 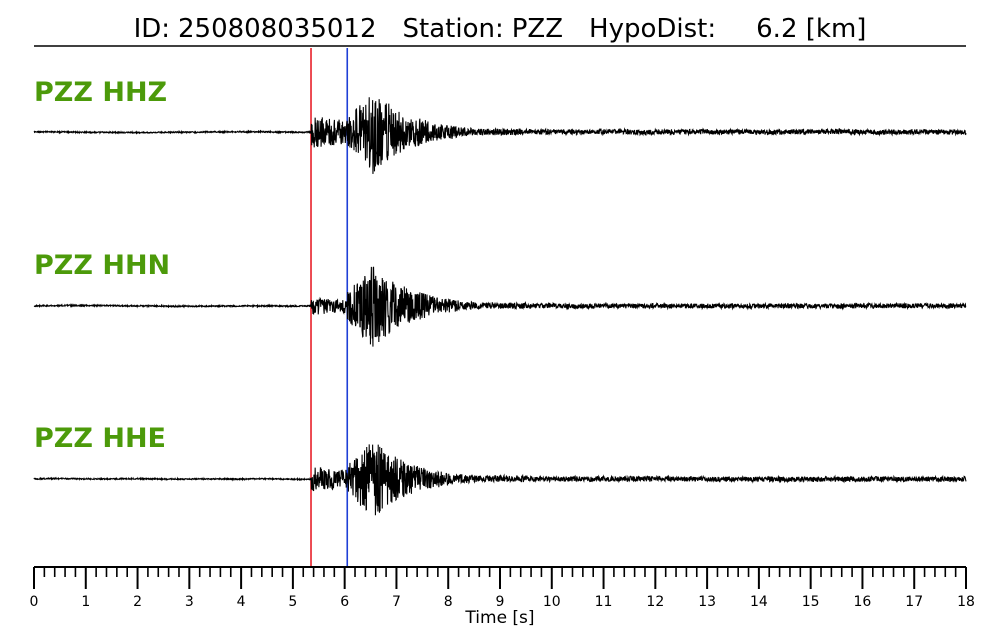 What do you see at coordinates (759, 602) in the screenshot?
I see `x-tick-label: 14` at bounding box center [759, 602].